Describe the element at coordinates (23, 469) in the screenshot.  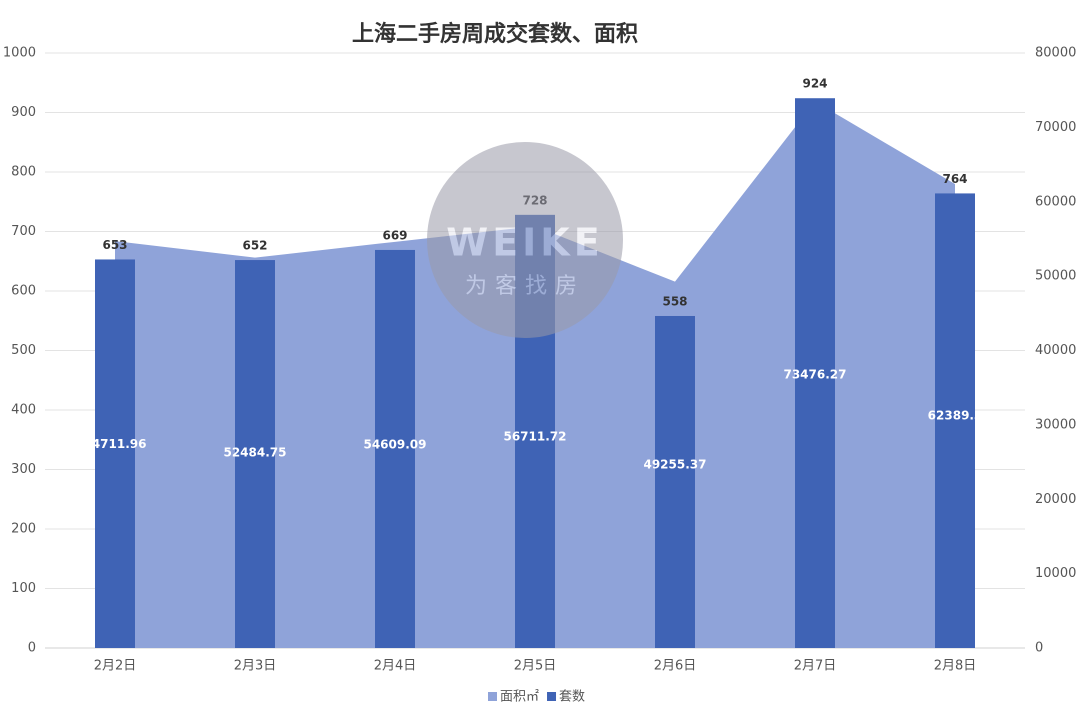
I see `y-tick-label: 300` at that location.